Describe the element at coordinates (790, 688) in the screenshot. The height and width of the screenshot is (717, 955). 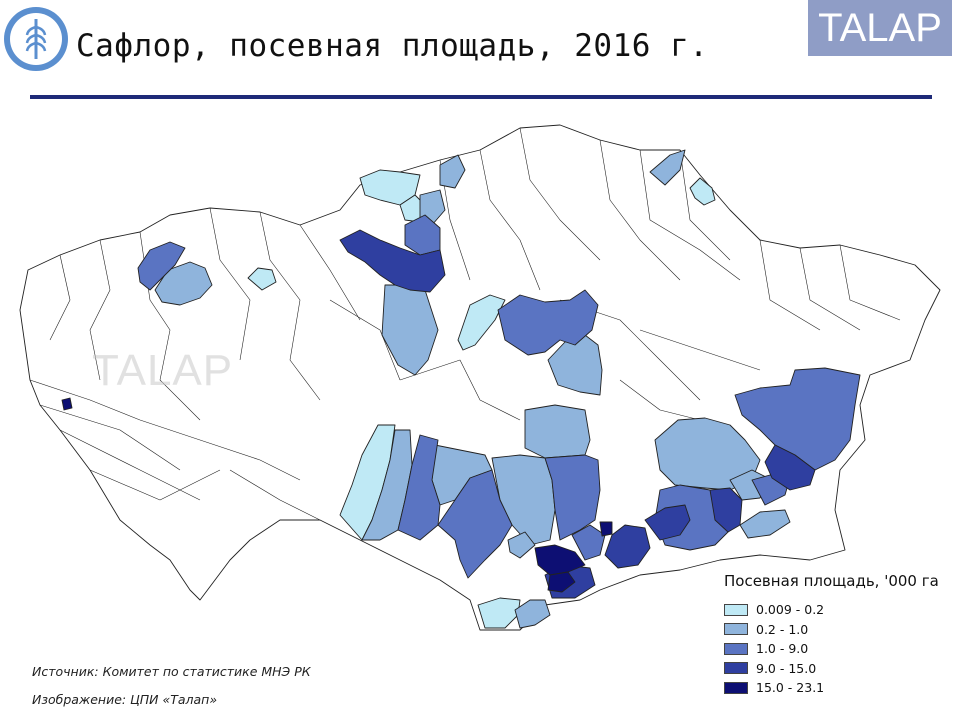
I see `legend-label: 15.0 - 23.1` at that location.